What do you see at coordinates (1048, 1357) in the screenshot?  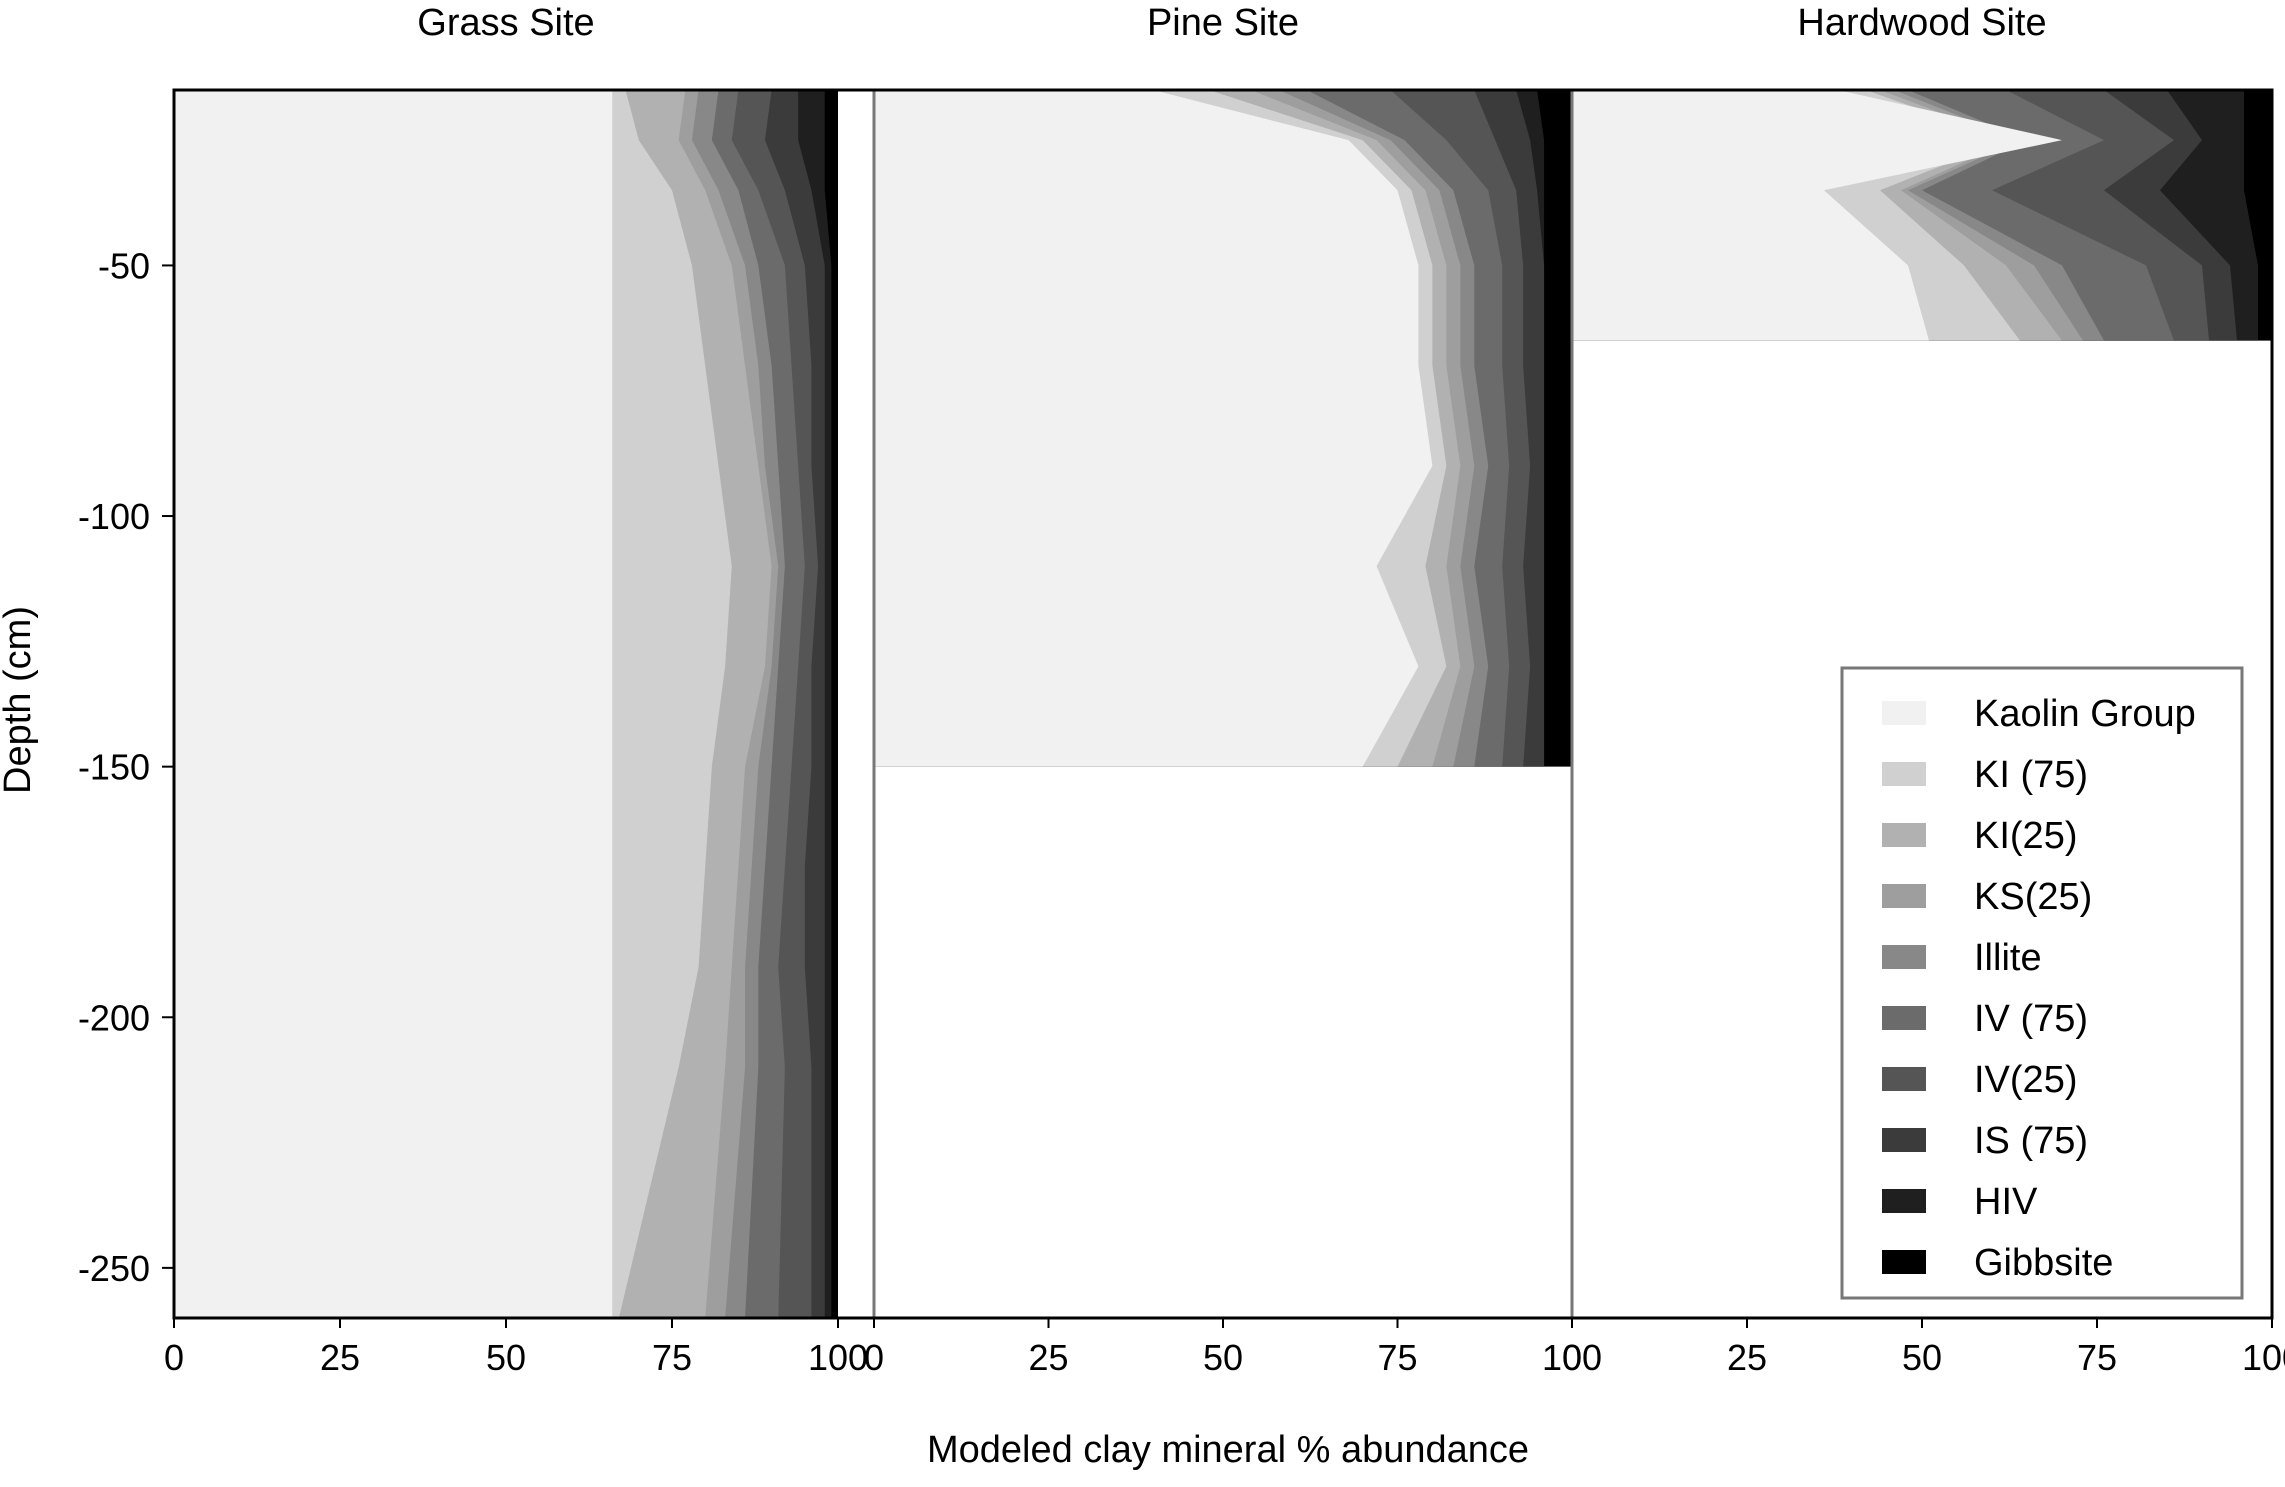 I see `x-tick-label-1-25: 25` at bounding box center [1048, 1357].